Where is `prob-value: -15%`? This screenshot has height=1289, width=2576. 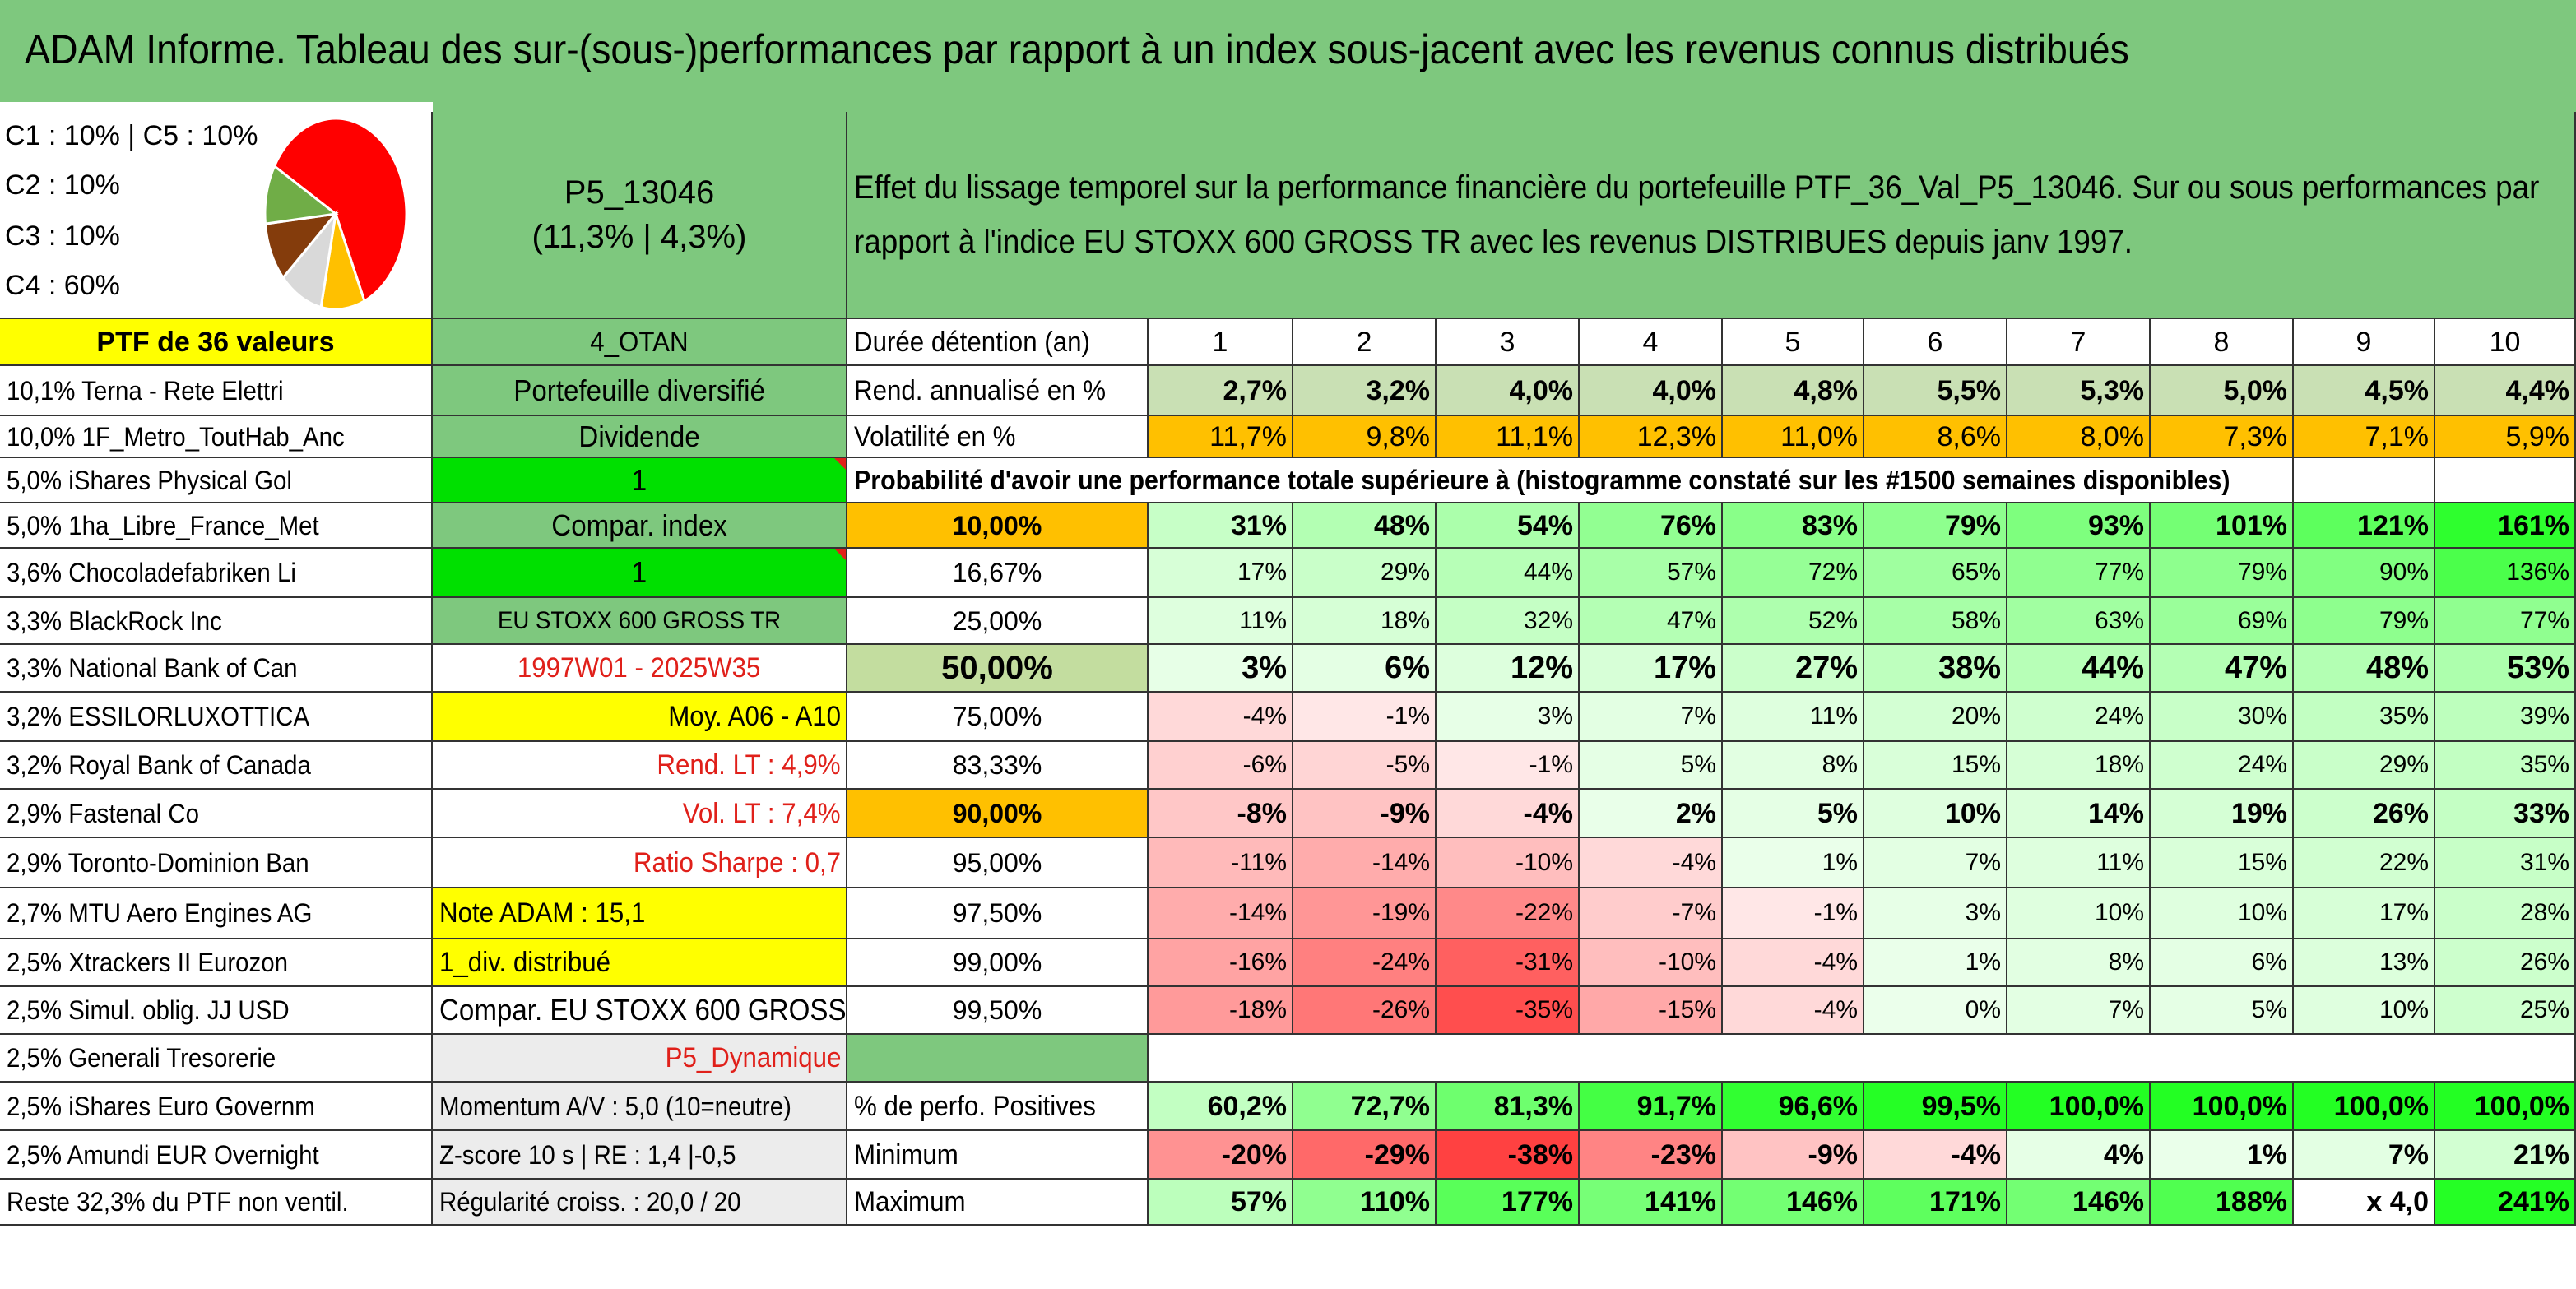
prob-value: -15% is located at coordinates (1651, 1011).